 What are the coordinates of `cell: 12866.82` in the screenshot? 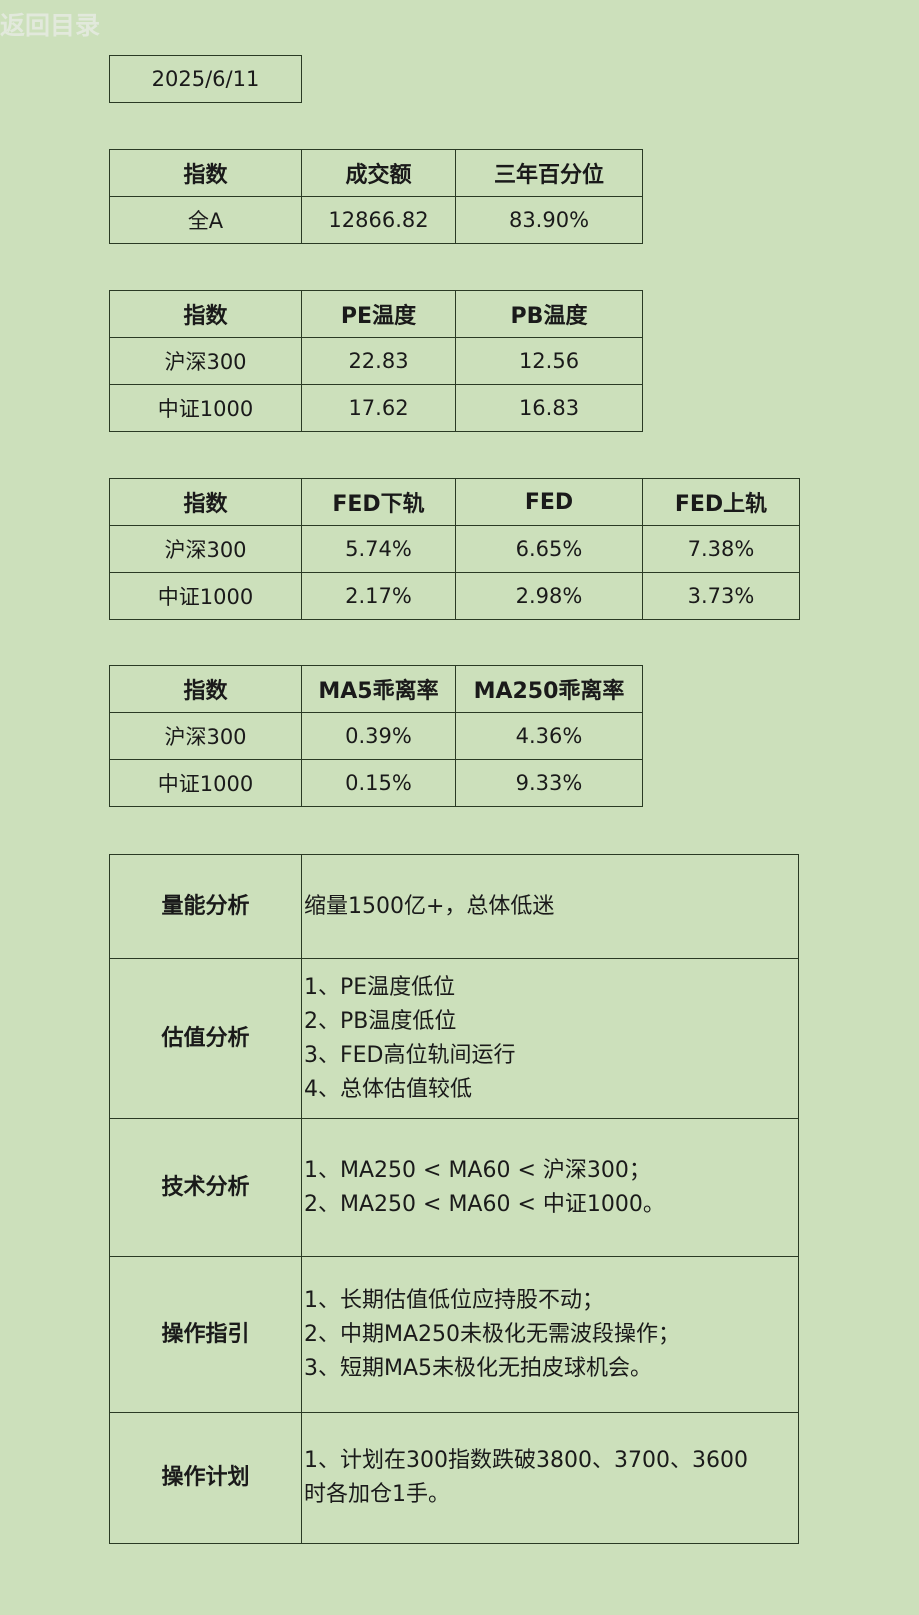 It's located at (378, 220).